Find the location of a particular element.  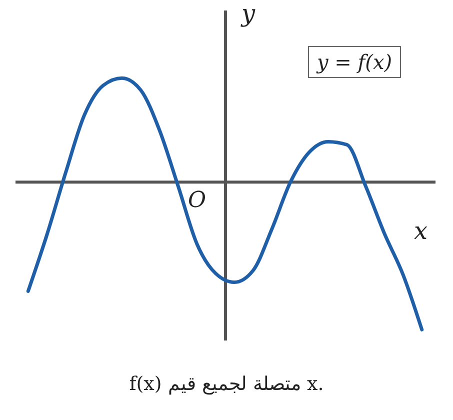

text: y = f(x) is located at coordinates (355, 62).